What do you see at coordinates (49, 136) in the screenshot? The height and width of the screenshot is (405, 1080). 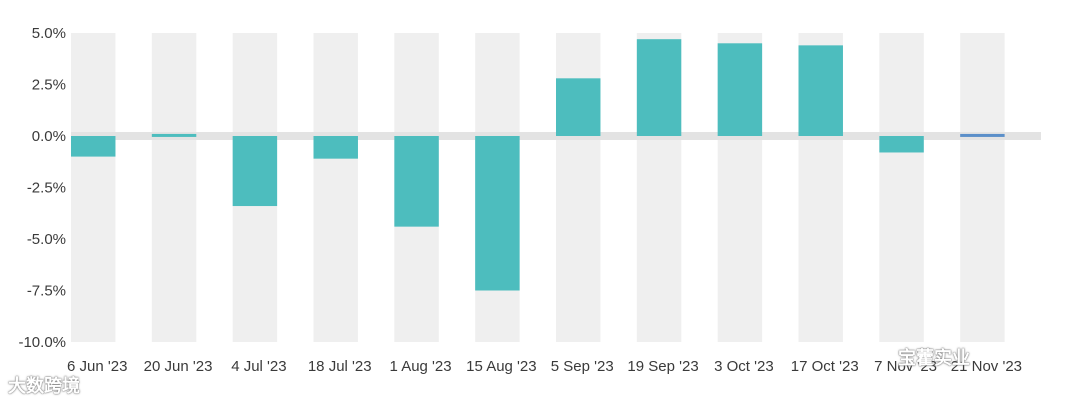 I see `y-tick-label: 0.0%` at bounding box center [49, 136].